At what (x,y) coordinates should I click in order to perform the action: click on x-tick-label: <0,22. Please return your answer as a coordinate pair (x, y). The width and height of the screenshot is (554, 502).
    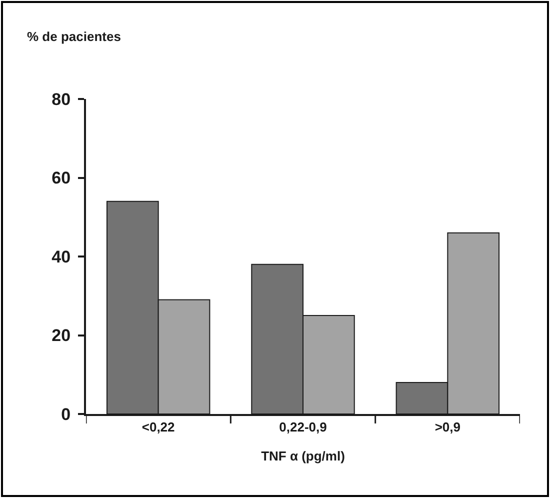
    Looking at the image, I should click on (158, 427).